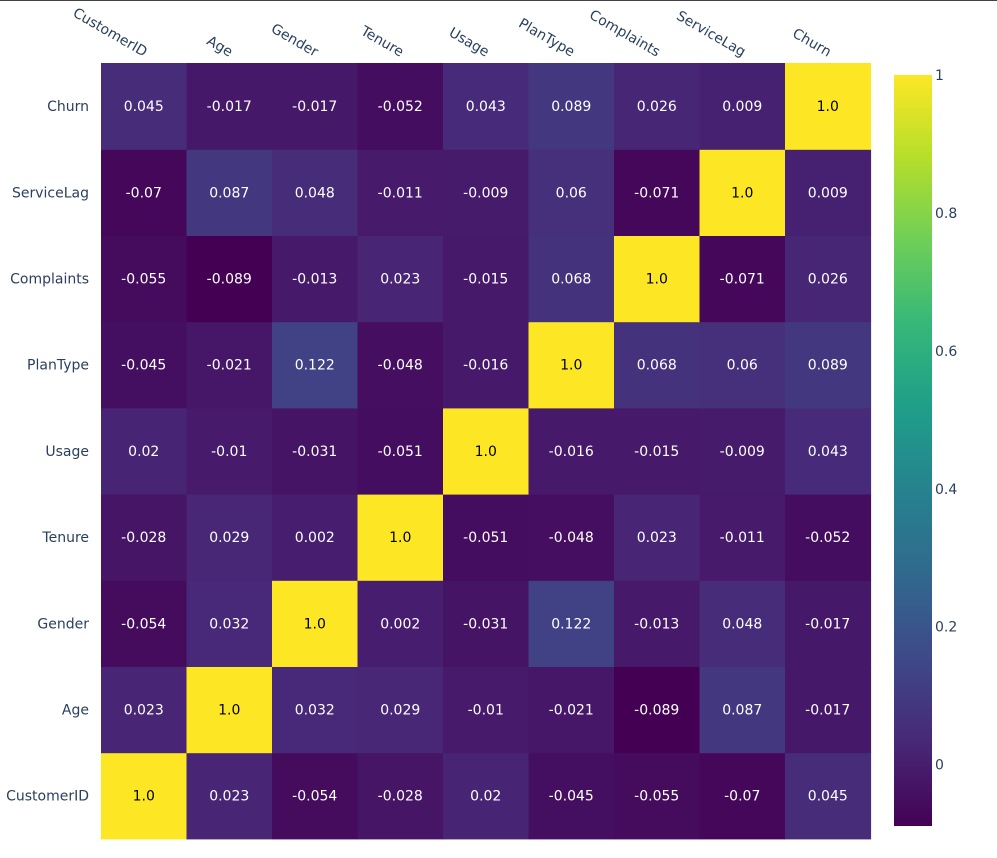 This screenshot has height=858, width=997. I want to click on cell-value-label: 0.032, so click(315, 711).